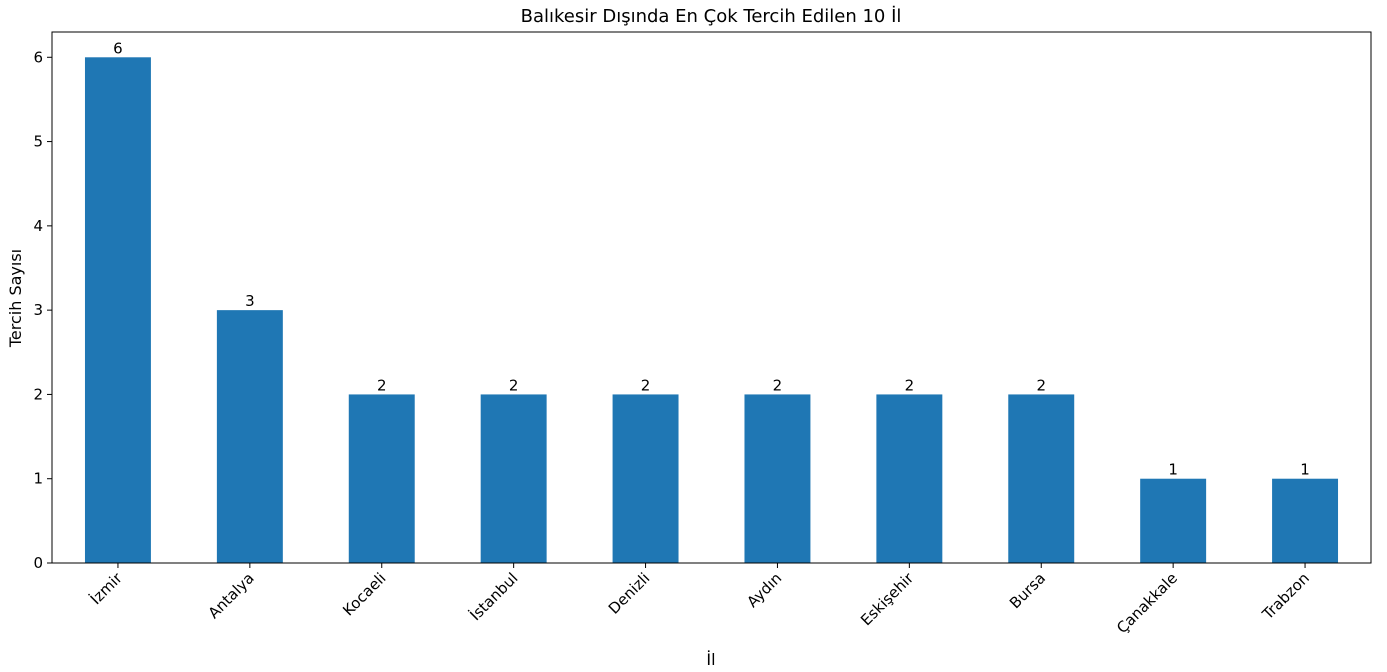 This screenshot has width=1387, height=672. I want to click on y-tick-label: 1, so click(38, 479).